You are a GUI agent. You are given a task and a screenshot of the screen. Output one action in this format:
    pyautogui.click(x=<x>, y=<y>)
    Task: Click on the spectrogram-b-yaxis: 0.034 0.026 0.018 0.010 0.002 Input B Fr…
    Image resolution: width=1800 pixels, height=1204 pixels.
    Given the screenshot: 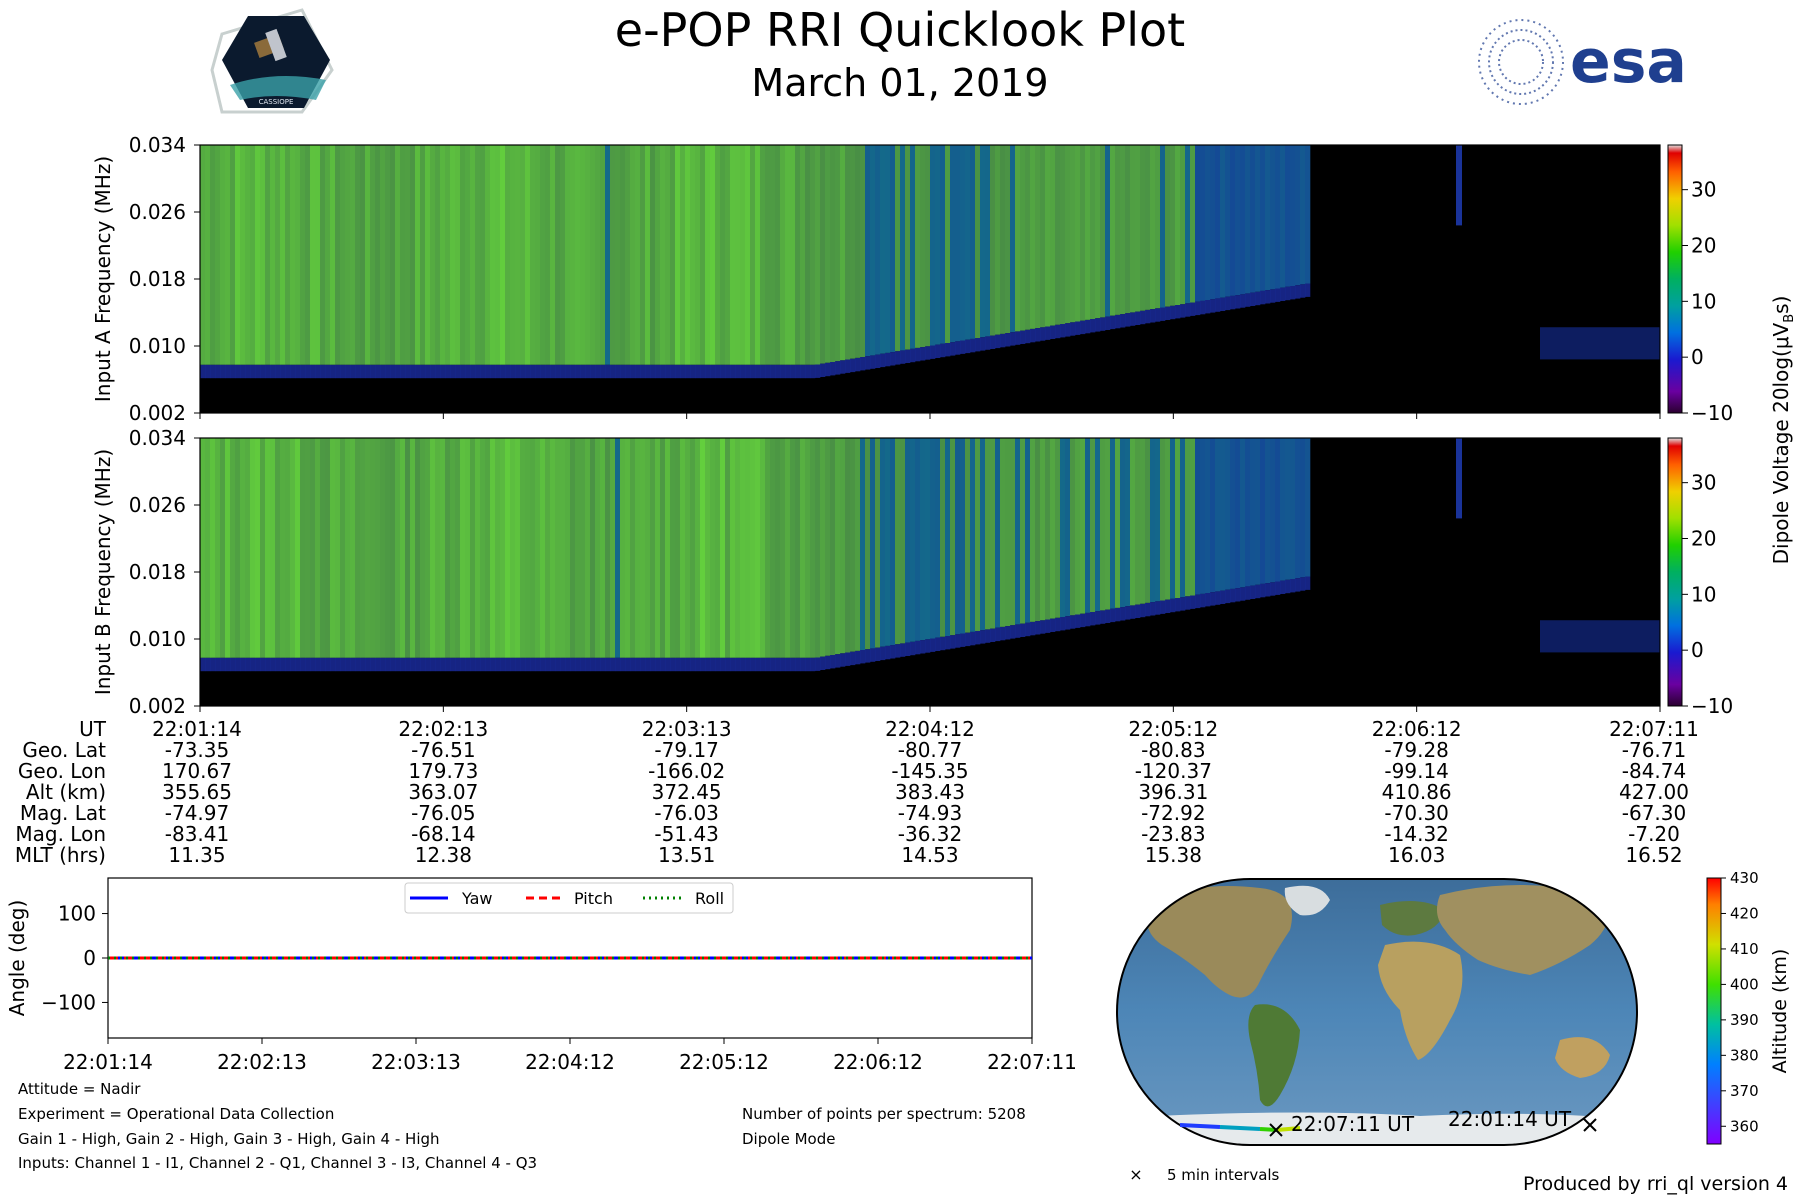 What is the action you would take?
    pyautogui.click(x=145, y=572)
    